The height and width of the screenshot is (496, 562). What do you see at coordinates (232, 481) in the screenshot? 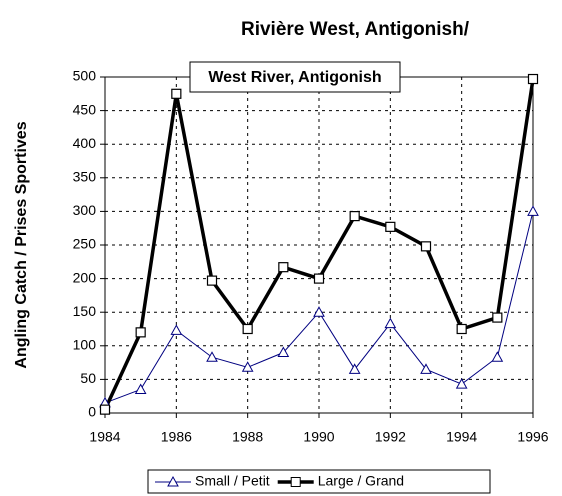
I see `legend-label: Small / Petit` at bounding box center [232, 481].